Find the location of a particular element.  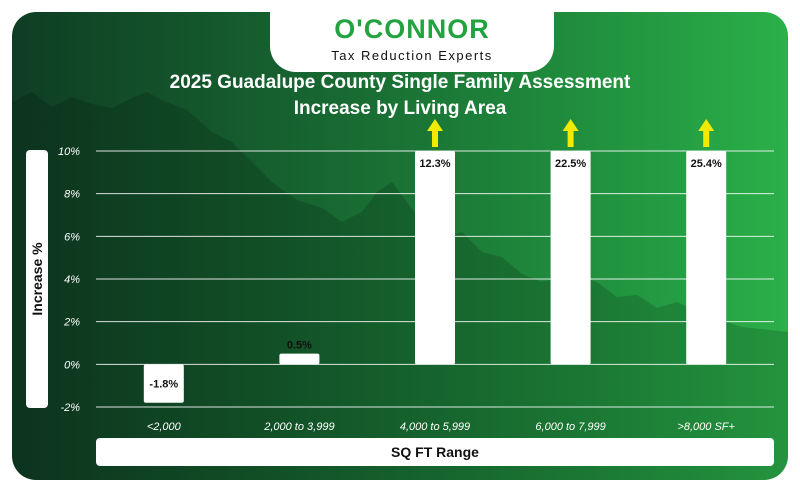

y-tick-label: 8% is located at coordinates (72, 195).